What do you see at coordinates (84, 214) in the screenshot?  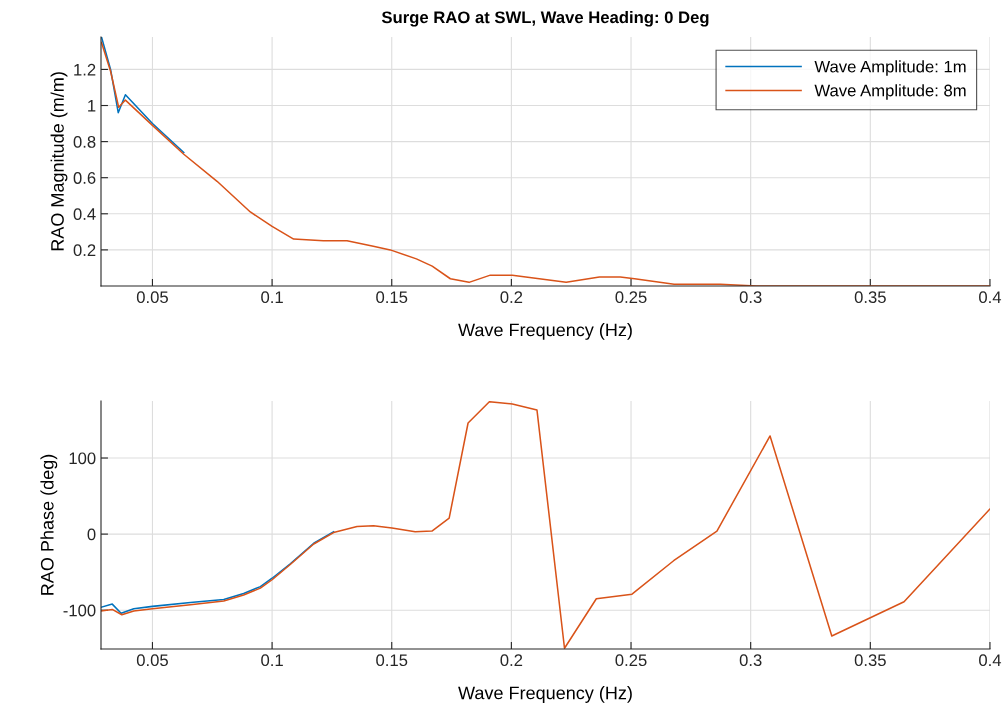 I see `y-tick-label: 0.4` at bounding box center [84, 214].